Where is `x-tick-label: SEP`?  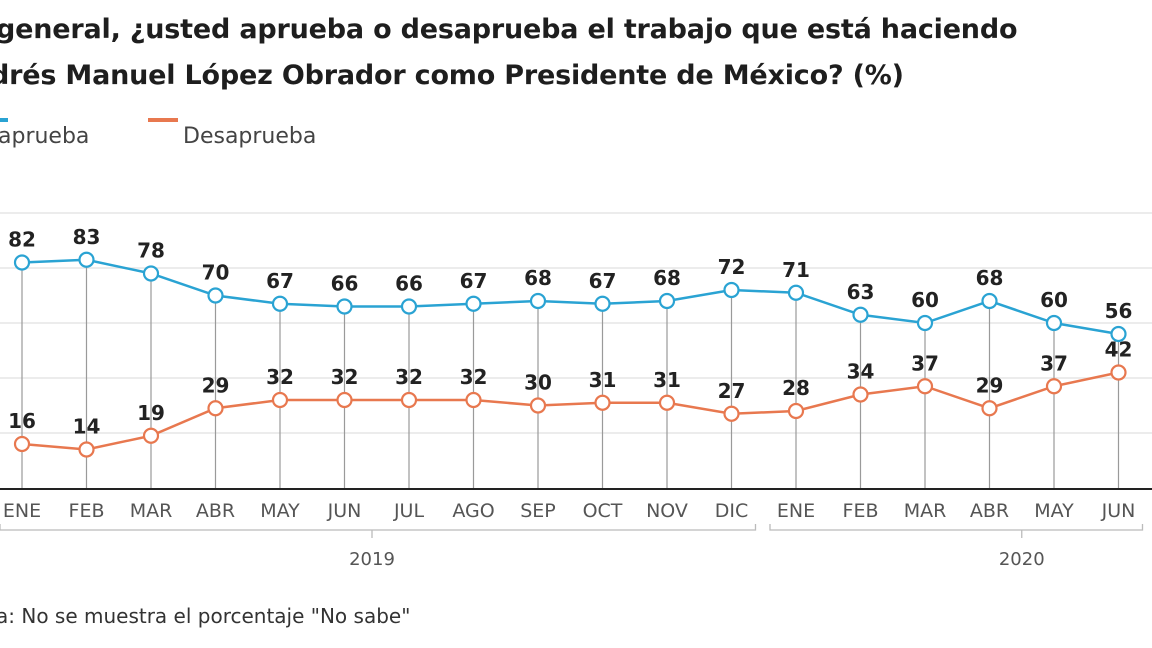 x-tick-label: SEP is located at coordinates (538, 511).